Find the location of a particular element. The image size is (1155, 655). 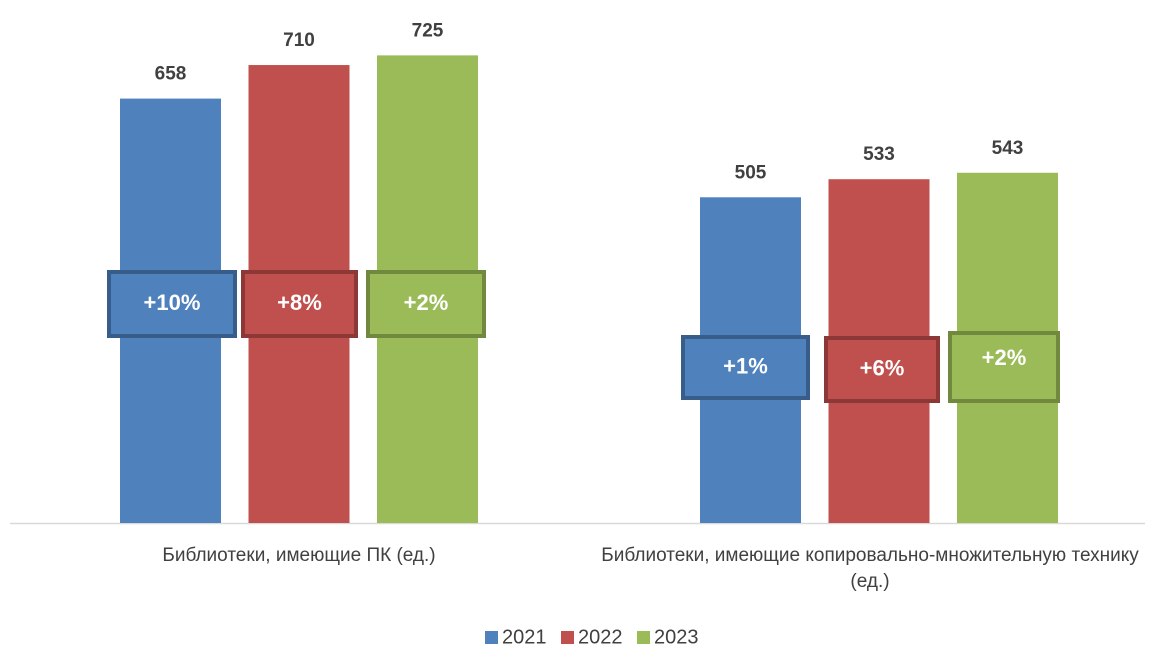

growth-label: +1% is located at coordinates (745, 365).